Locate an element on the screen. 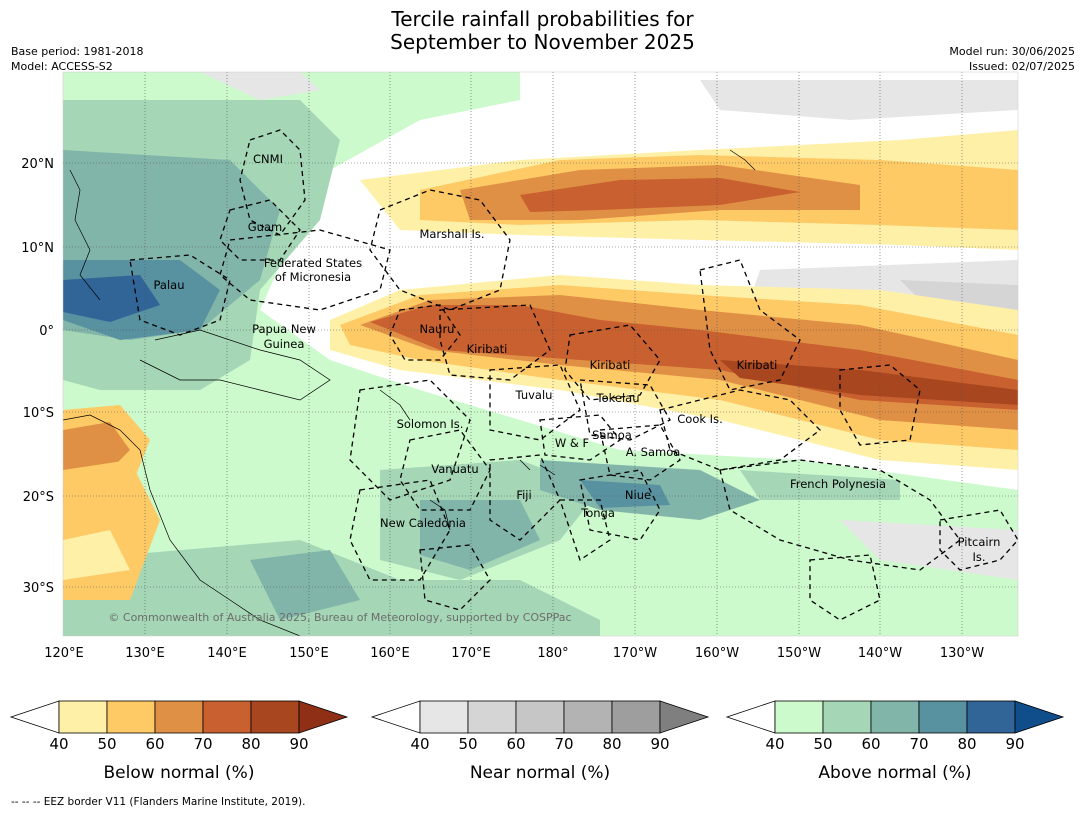 The image size is (1085, 816). region-label: Guinea is located at coordinates (284, 344).